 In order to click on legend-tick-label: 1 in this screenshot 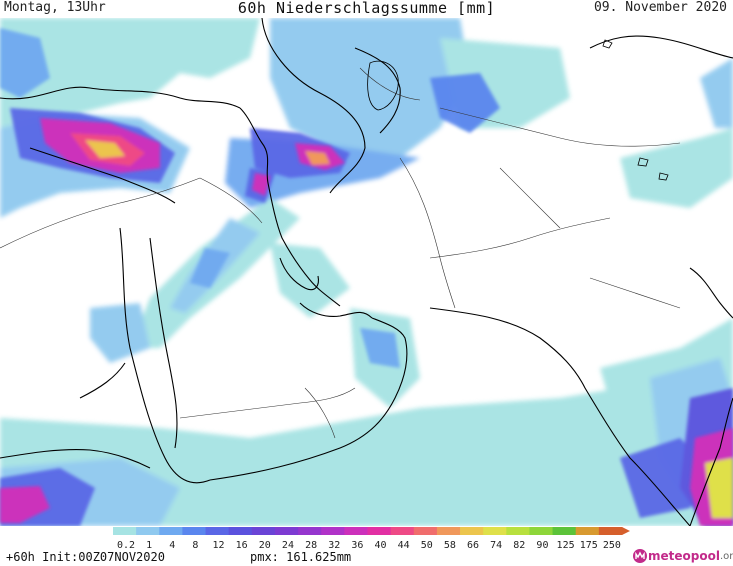, I will do `click(149, 545)`.